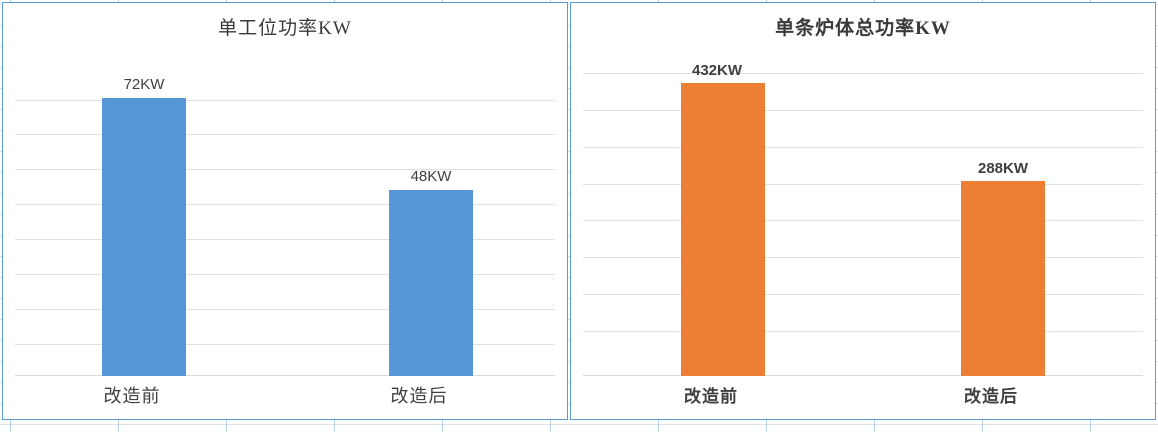 The height and width of the screenshot is (432, 1158). I want to click on chart-title-left: 单工位功率KW, so click(285, 28).